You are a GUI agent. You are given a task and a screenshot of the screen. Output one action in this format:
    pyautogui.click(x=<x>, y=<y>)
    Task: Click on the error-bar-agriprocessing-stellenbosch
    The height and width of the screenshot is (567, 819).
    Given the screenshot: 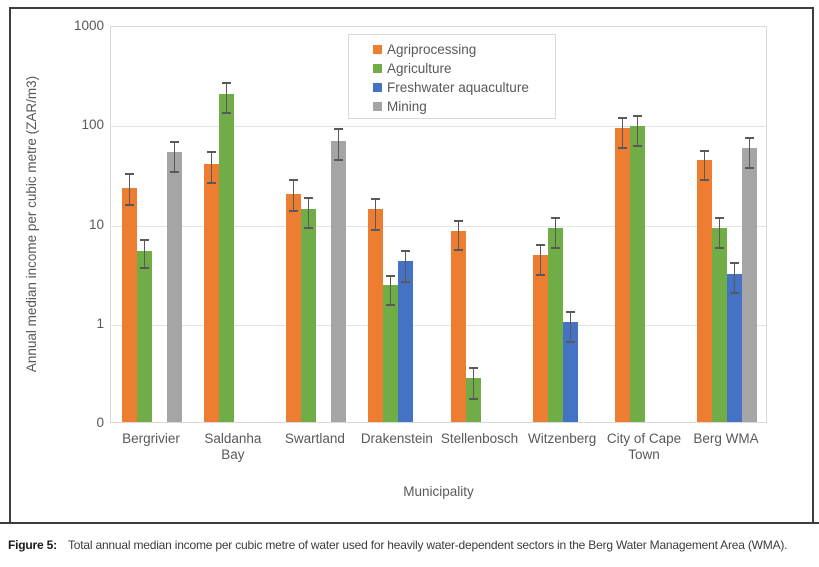 What is the action you would take?
    pyautogui.click(x=458, y=235)
    